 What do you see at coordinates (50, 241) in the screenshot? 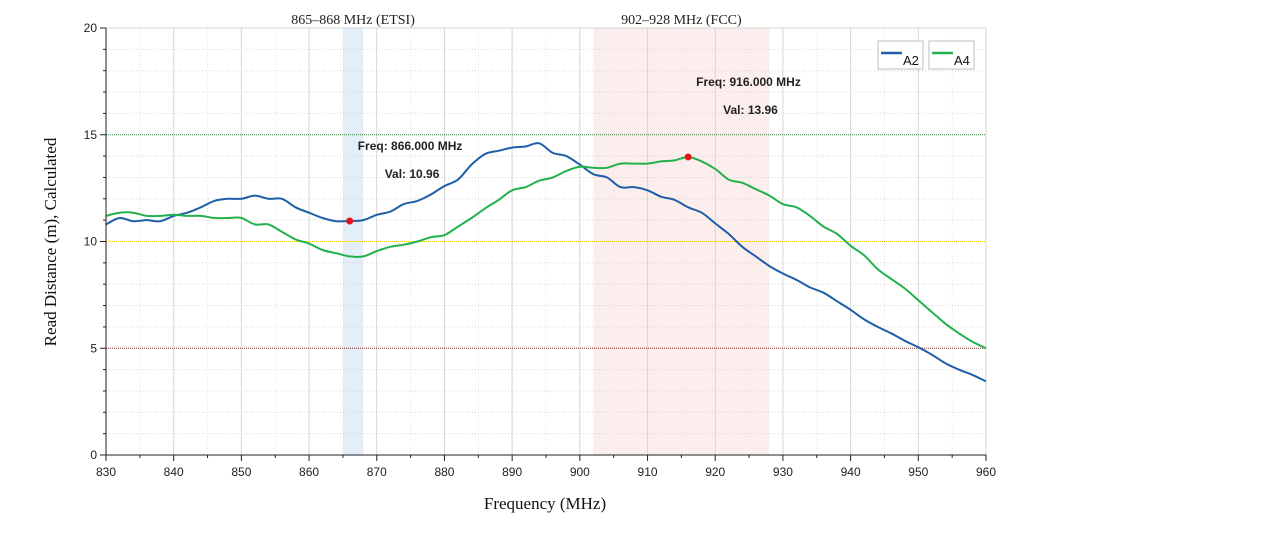
I see `y-axis-title: Read Distance (m), Calculated` at bounding box center [50, 241].